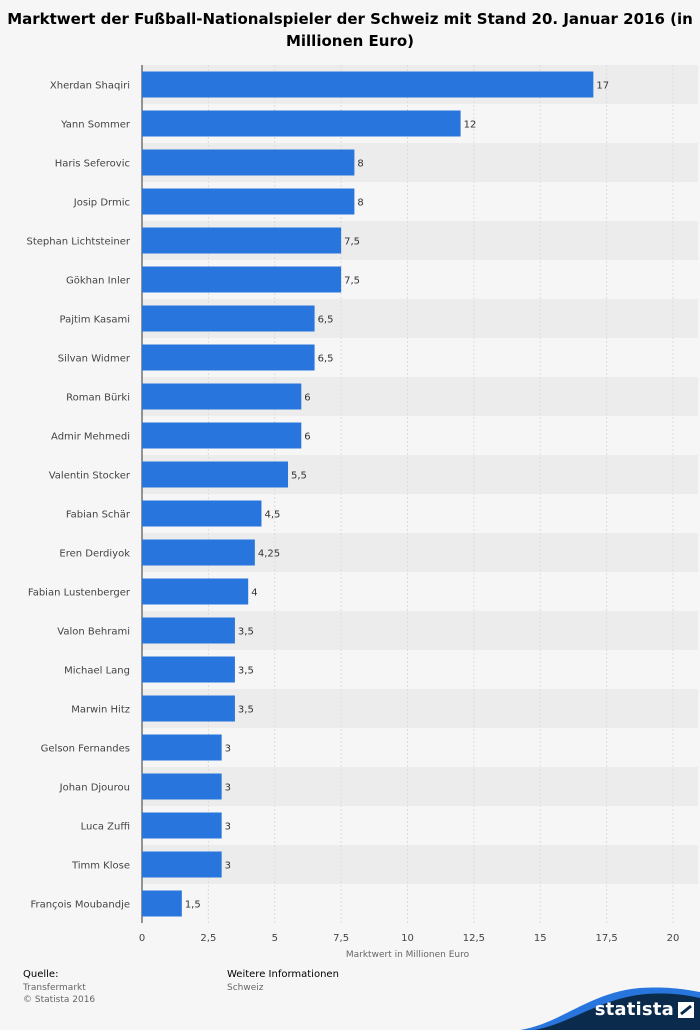  I want to click on category-label: François Moubandje, so click(80, 905).